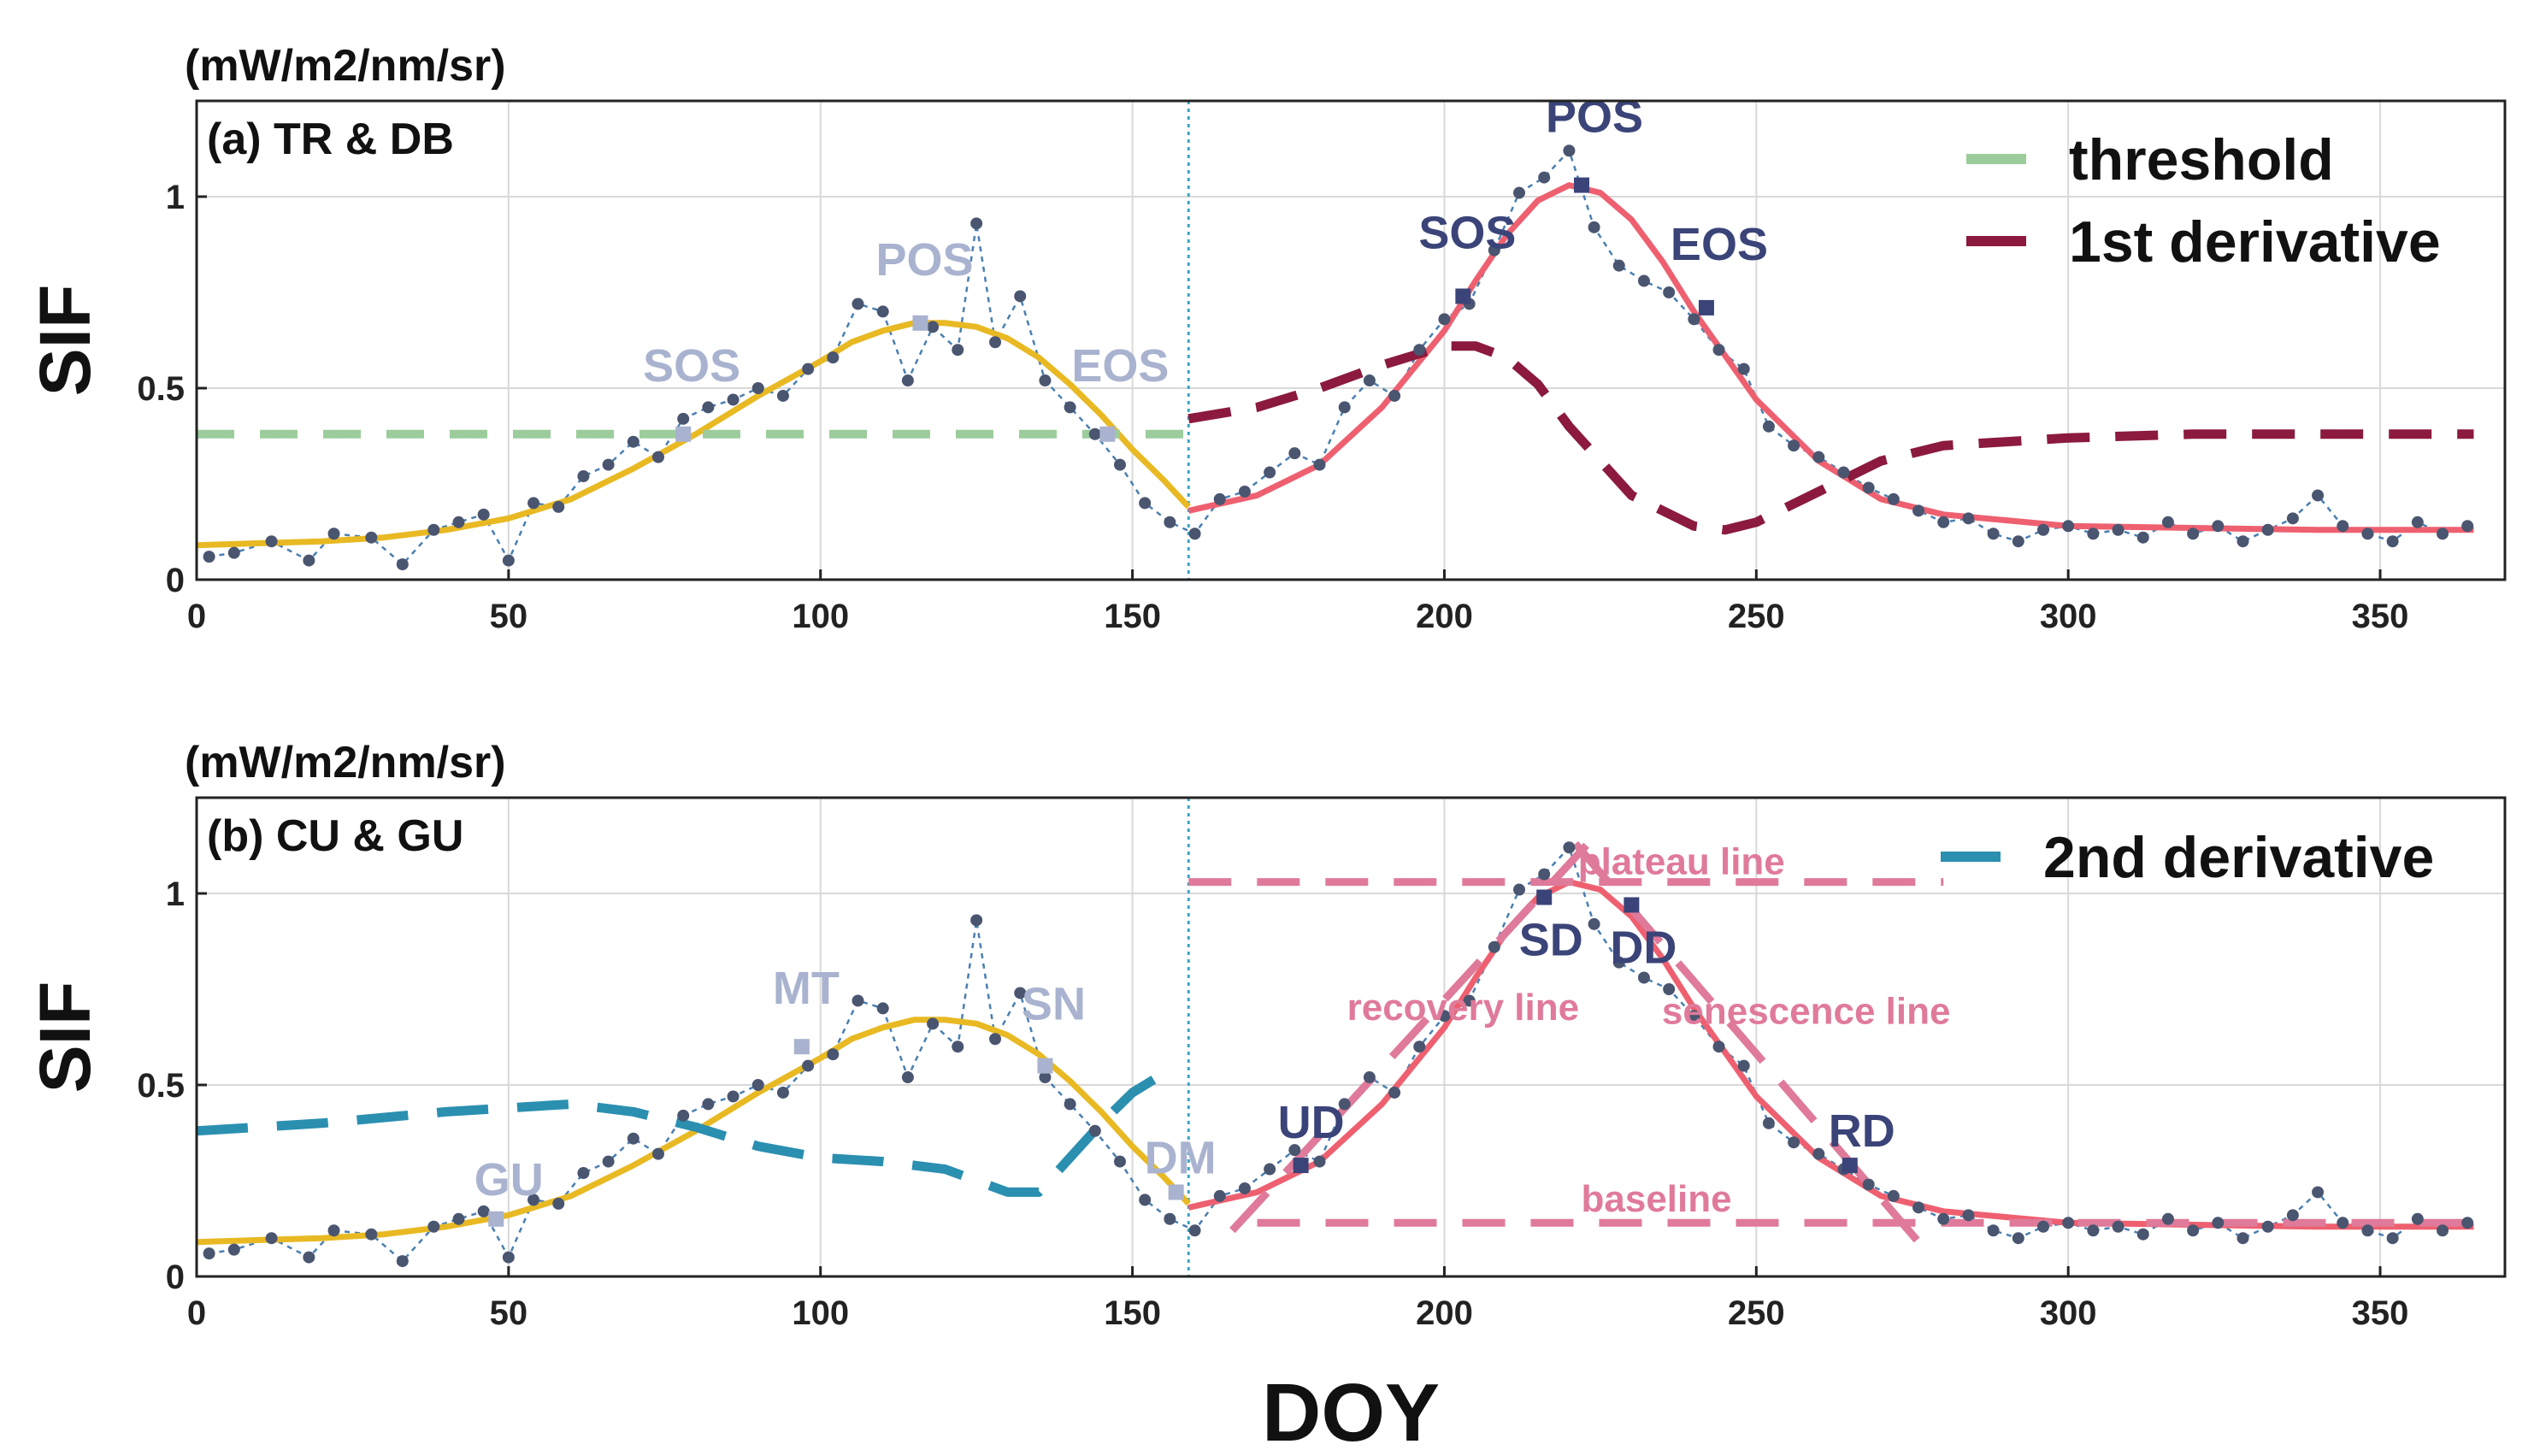 This screenshot has width=2534, height=1456. Describe the element at coordinates (1467, 232) in the screenshot. I see `marker-sos-label: SOS` at that location.